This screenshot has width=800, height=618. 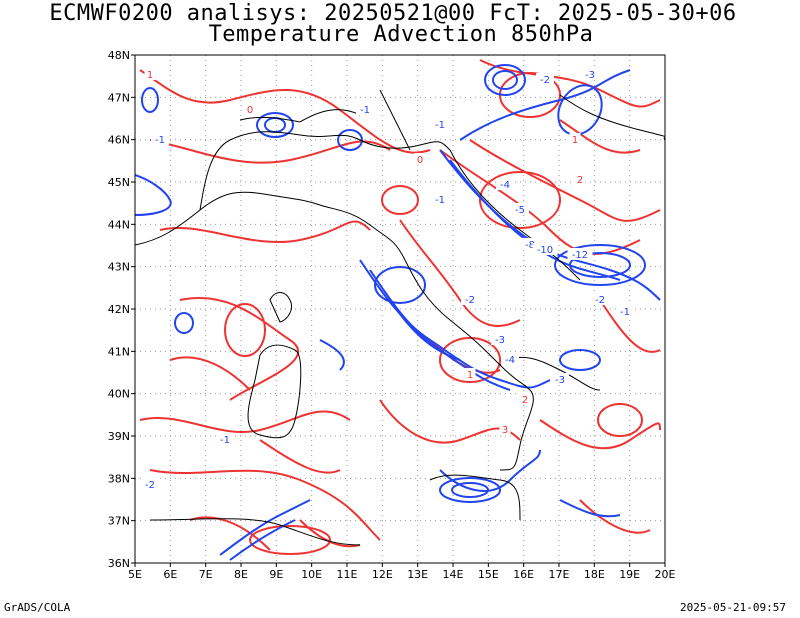 What do you see at coordinates (119, 140) in the screenshot?
I see `lat-tick-label: 46N` at bounding box center [119, 140].